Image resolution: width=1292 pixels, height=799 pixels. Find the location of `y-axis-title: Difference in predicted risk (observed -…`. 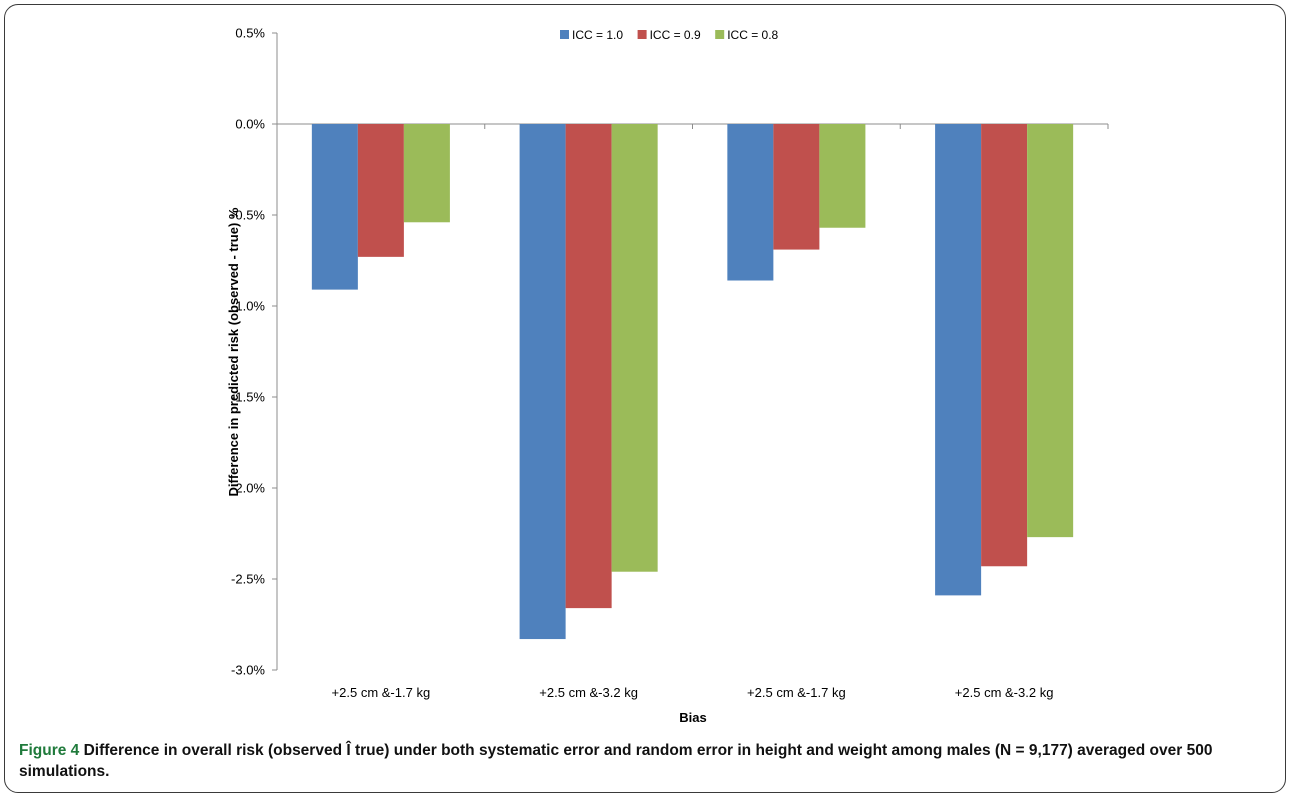

y-axis-title: Difference in predicted risk (observed -… is located at coordinates (233, 351).